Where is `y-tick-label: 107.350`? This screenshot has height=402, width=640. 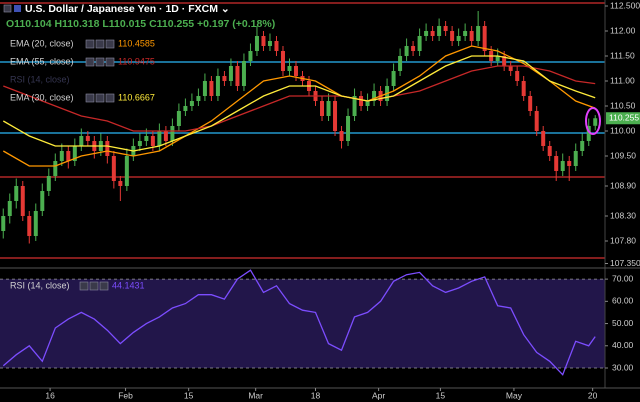
y-tick-label: 107.350 is located at coordinates (625, 263).